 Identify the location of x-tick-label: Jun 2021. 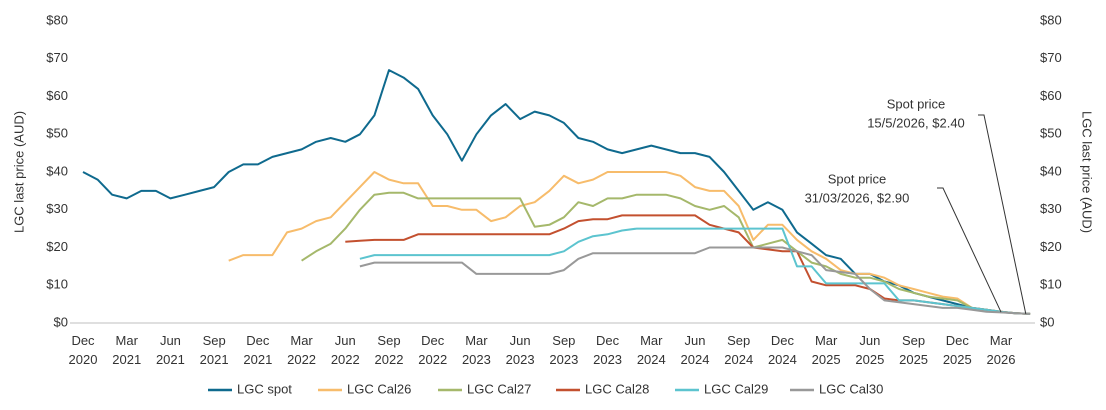
(170, 350).